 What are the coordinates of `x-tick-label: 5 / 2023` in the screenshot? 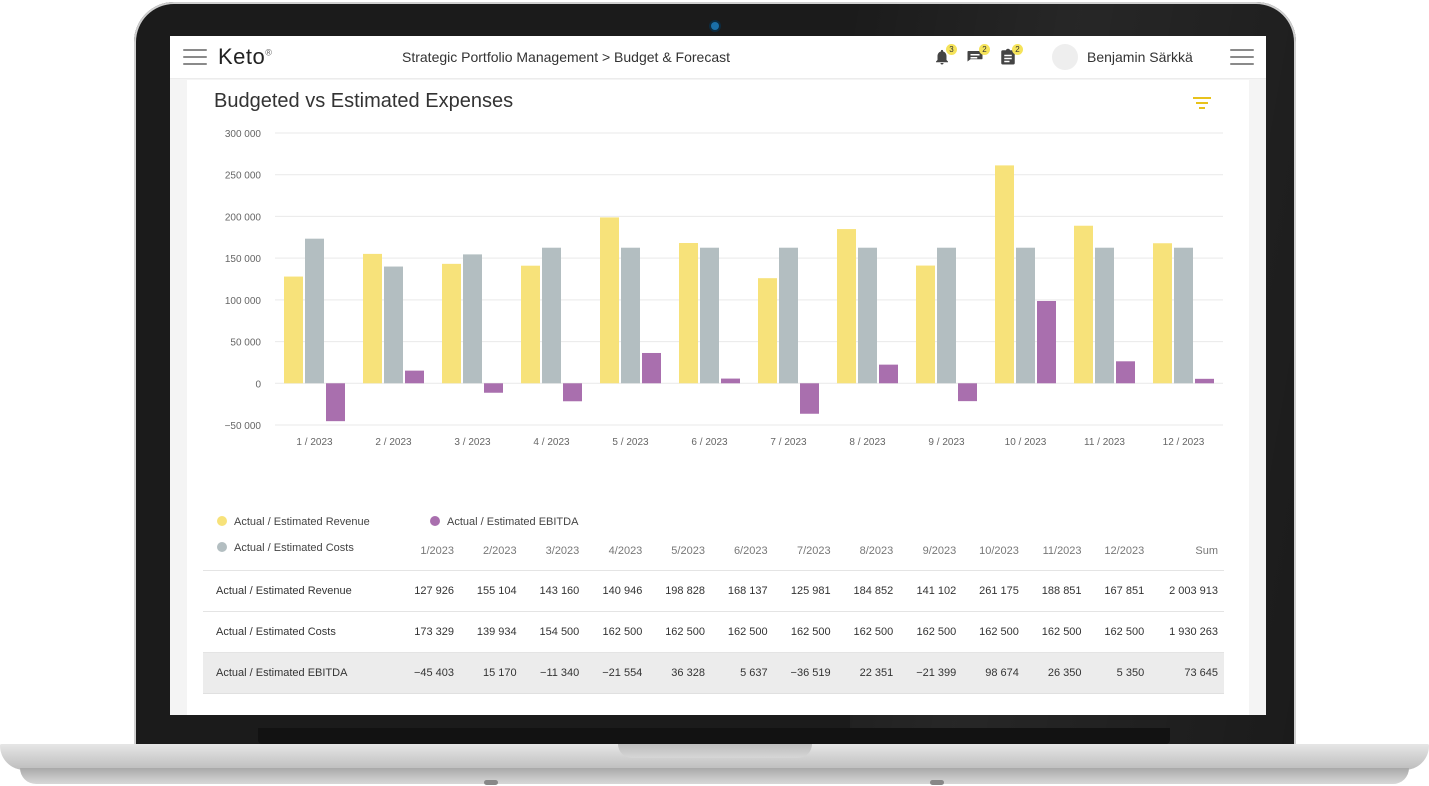 It's located at (630, 442).